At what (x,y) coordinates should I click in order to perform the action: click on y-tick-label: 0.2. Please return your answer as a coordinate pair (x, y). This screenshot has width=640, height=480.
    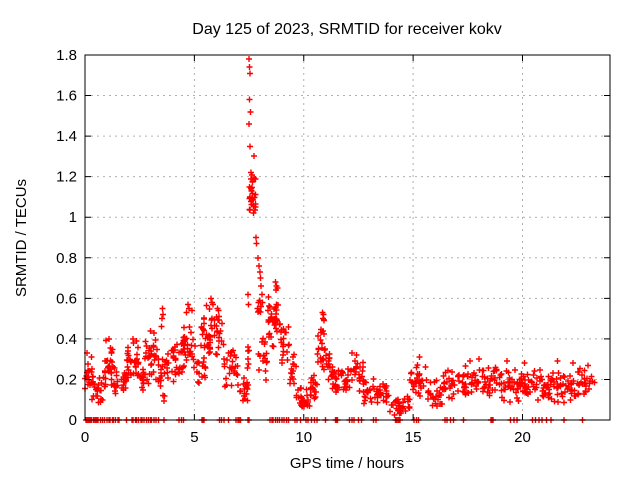
    Looking at the image, I should click on (66, 379).